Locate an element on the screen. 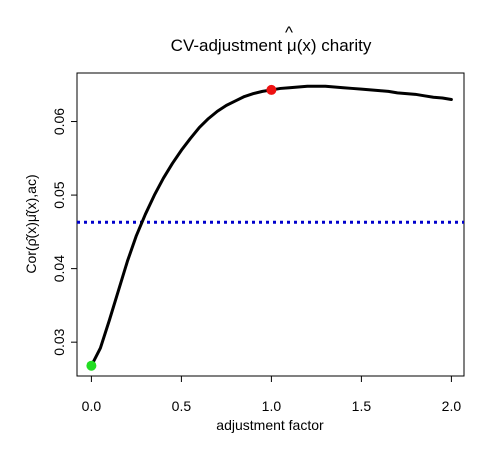 Image resolution: width=504 pixels, height=473 pixels. y-tick-label: 0.04 is located at coordinates (59, 268).